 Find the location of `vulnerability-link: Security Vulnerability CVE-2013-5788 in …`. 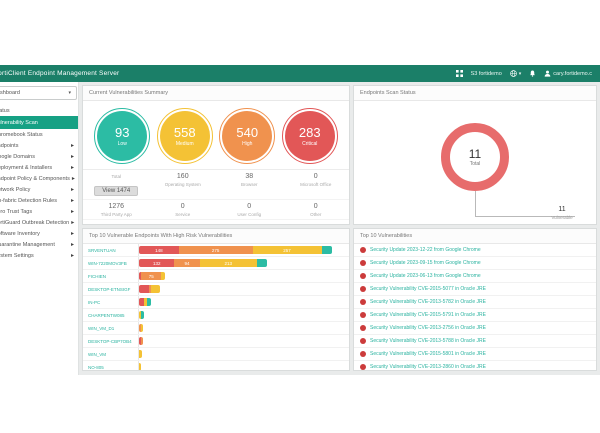

vulnerability-link: Security Vulnerability CVE-2013-5788 in … is located at coordinates (428, 341).